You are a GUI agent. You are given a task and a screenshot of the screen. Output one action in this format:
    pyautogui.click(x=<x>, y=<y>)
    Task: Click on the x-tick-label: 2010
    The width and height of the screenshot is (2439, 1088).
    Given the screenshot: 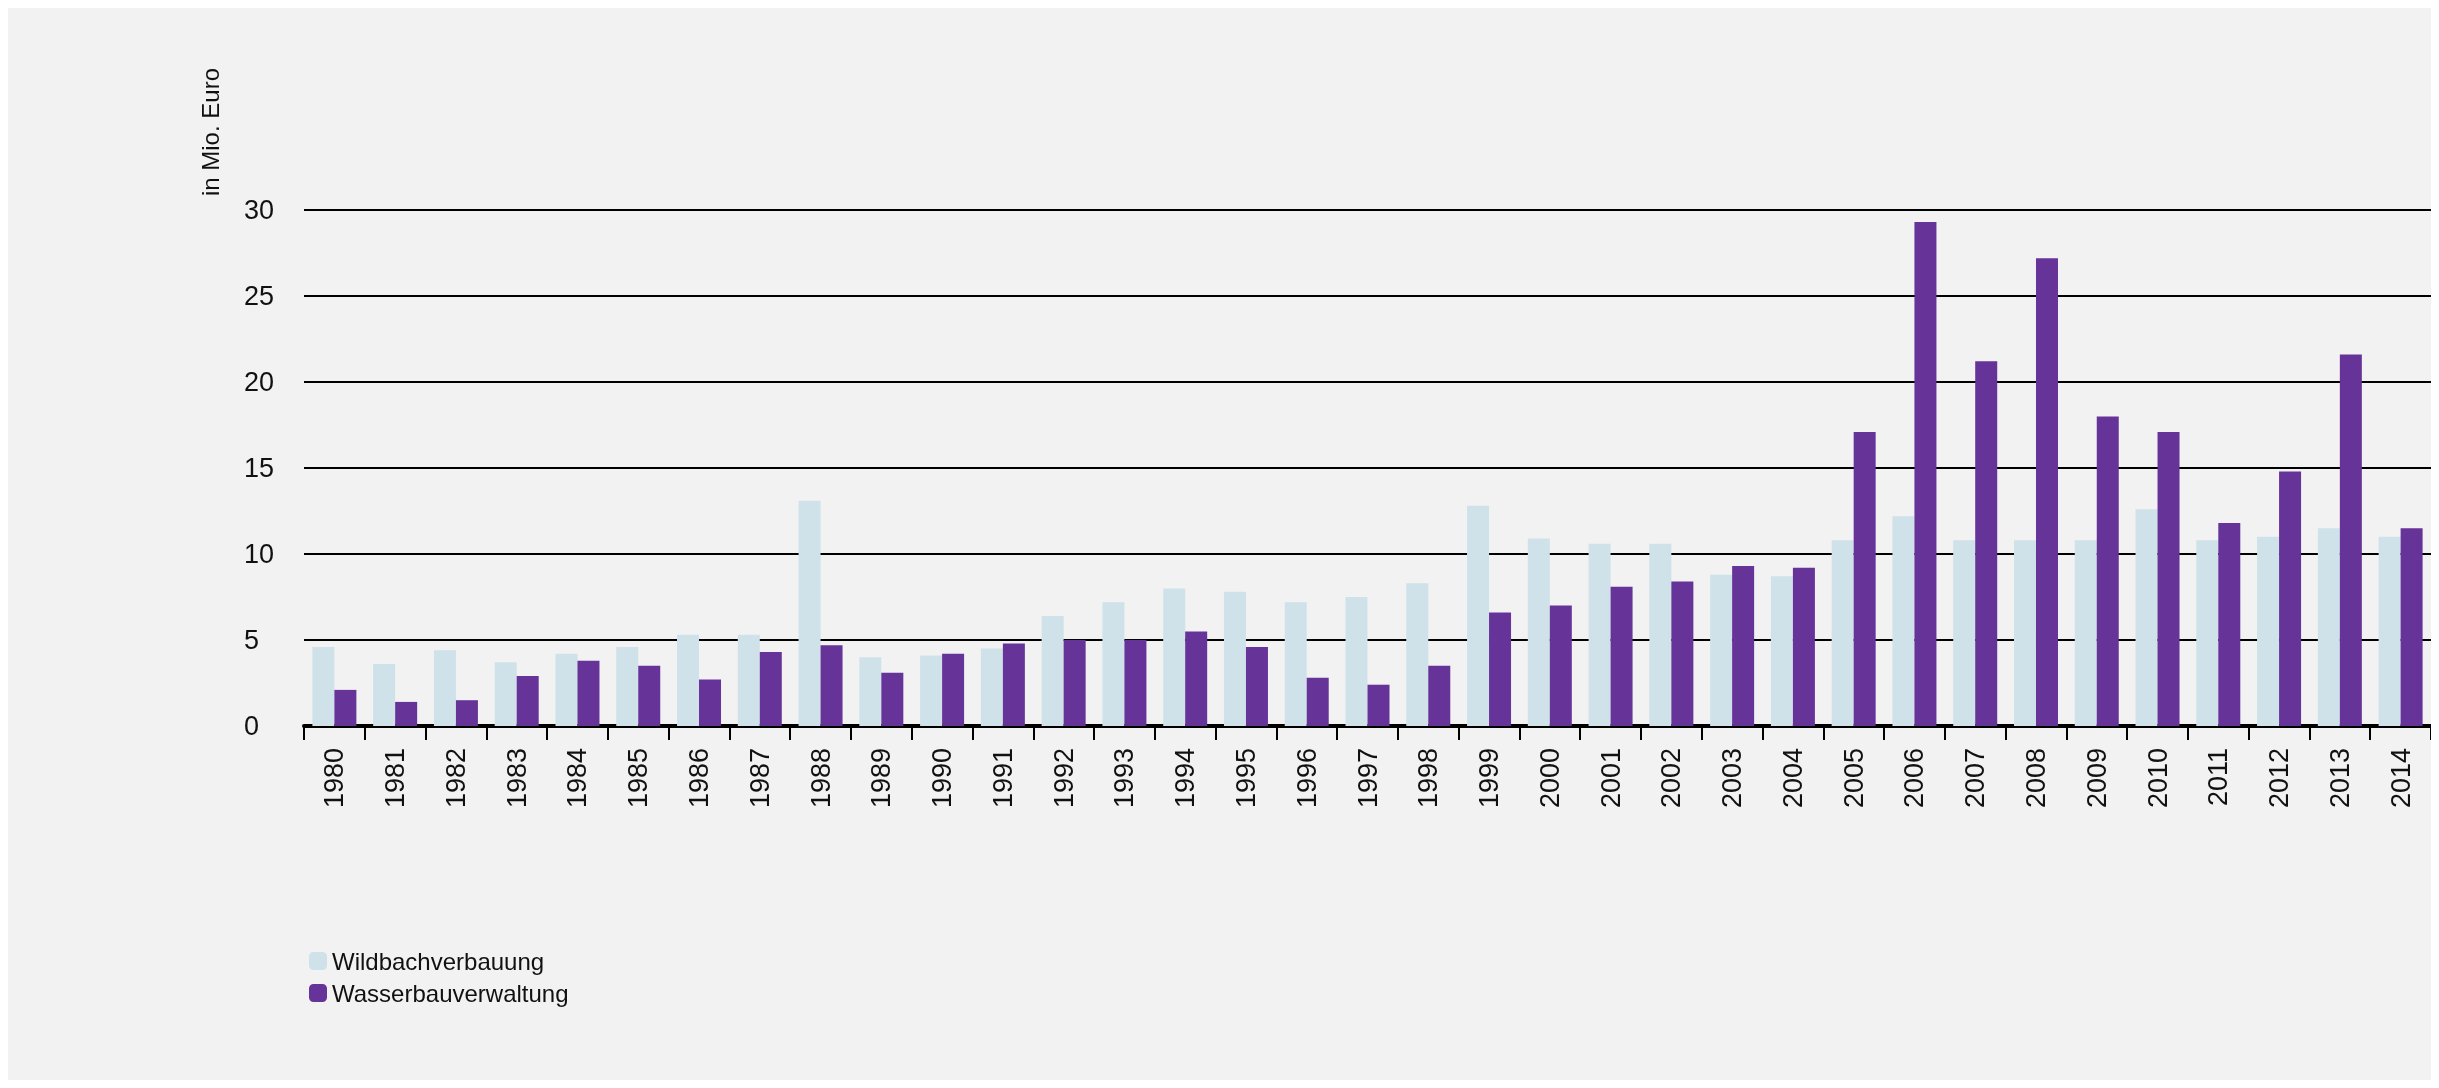 What is the action you would take?
    pyautogui.click(x=2157, y=778)
    